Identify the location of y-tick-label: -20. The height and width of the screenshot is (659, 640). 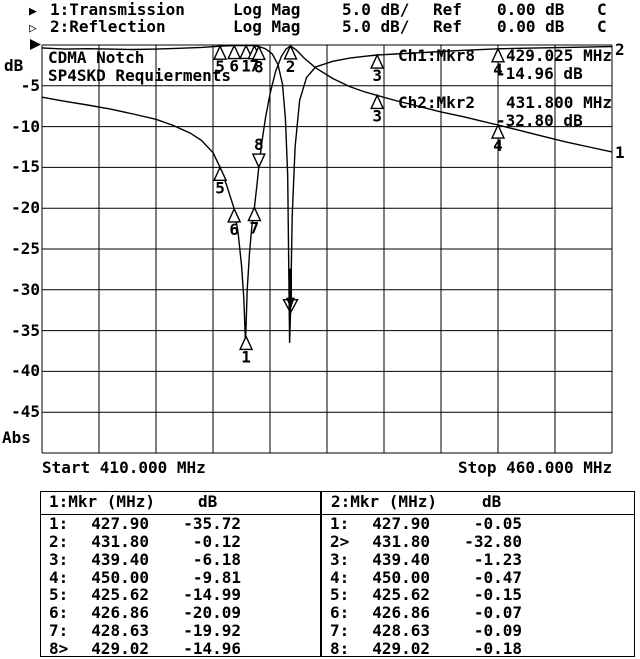
(25, 208).